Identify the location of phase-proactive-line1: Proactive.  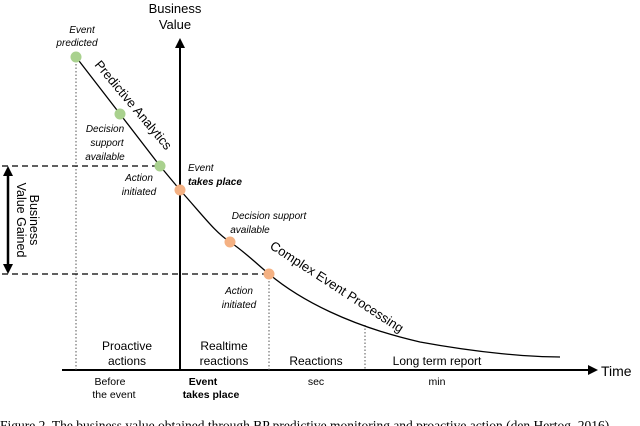
(127, 346).